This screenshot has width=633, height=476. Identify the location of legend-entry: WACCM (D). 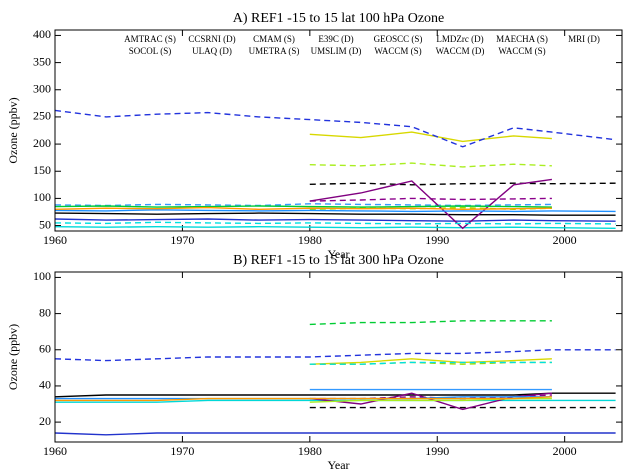
(460, 51).